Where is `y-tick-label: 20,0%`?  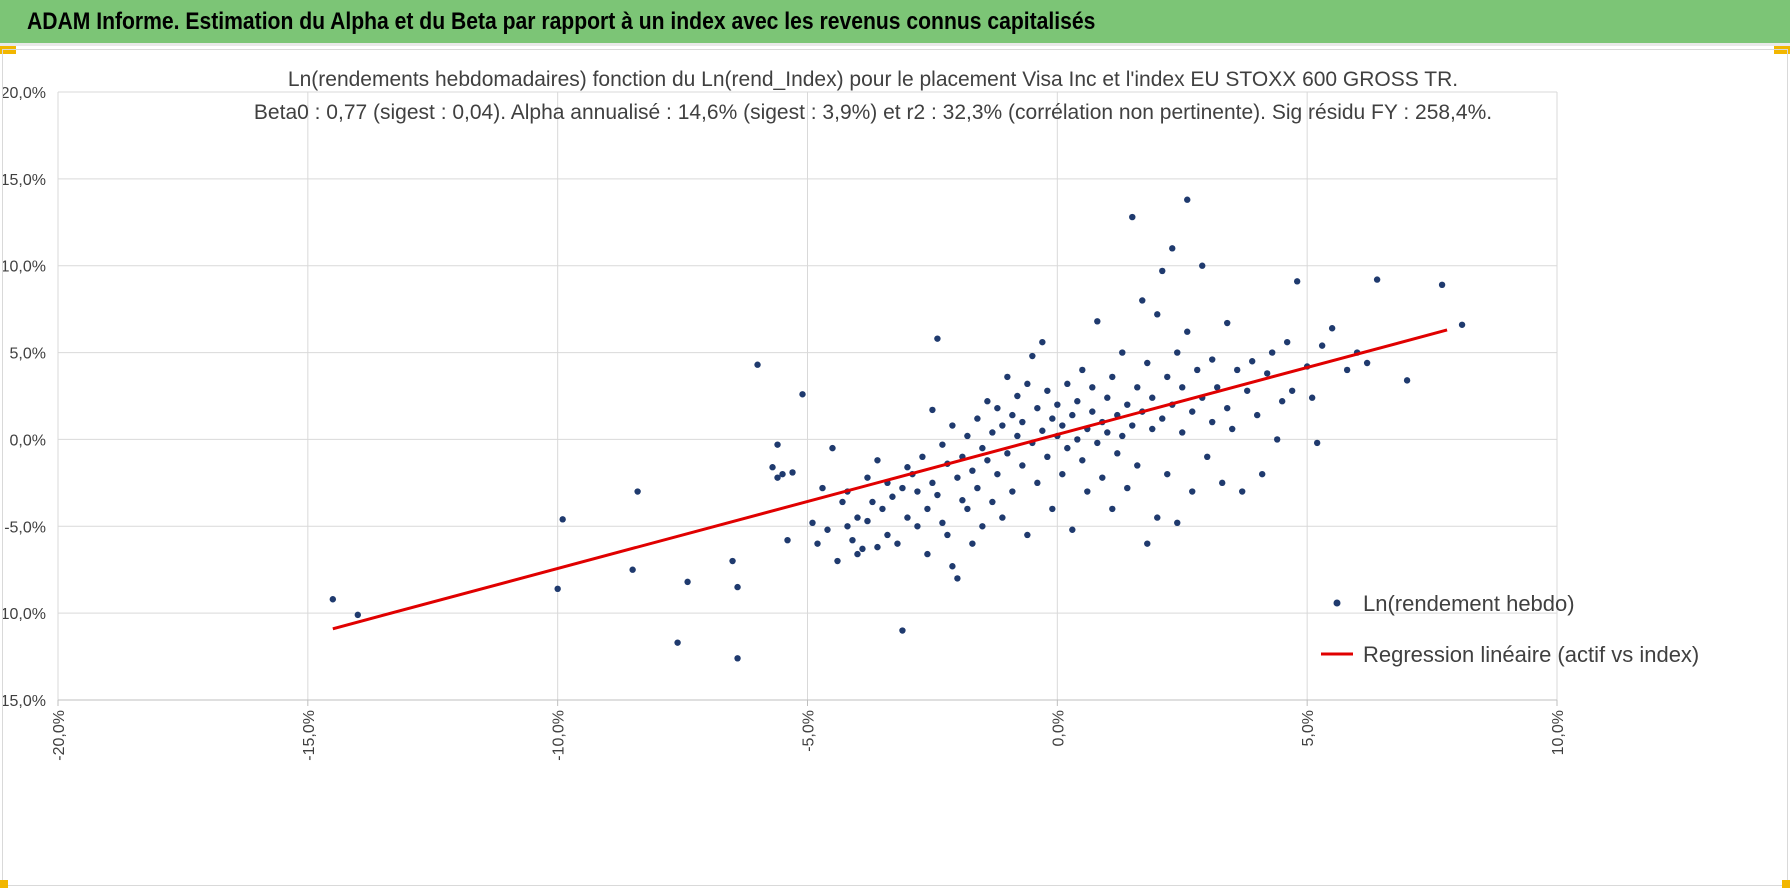 y-tick-label: 20,0% is located at coordinates (24, 93).